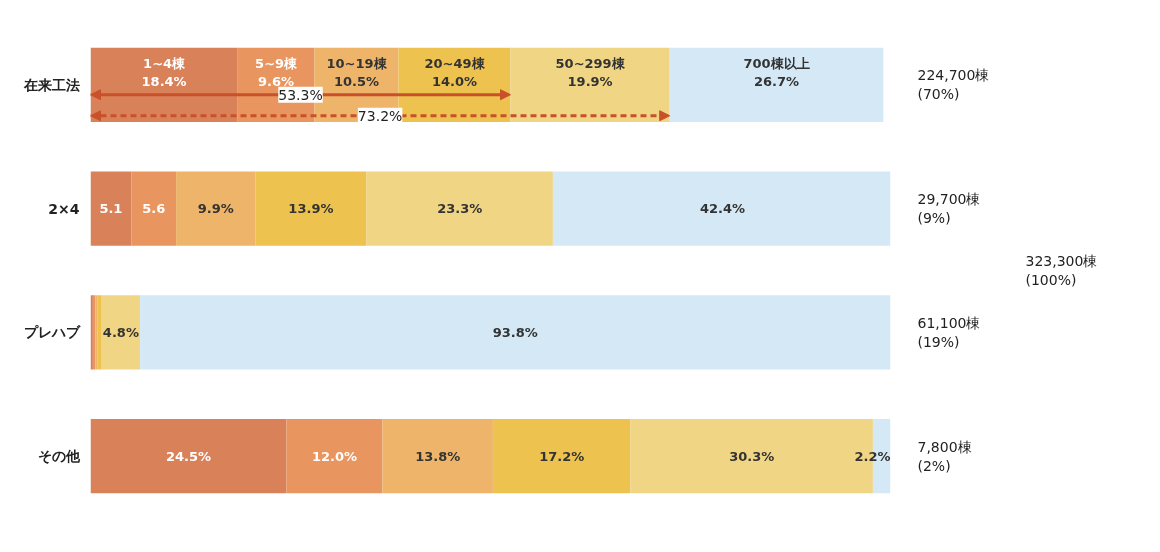 Image resolution: width=1160 pixels, height=552 pixels. Describe the element at coordinates (752, 456) in the screenshot. I see `data-label: 30.3%` at that location.